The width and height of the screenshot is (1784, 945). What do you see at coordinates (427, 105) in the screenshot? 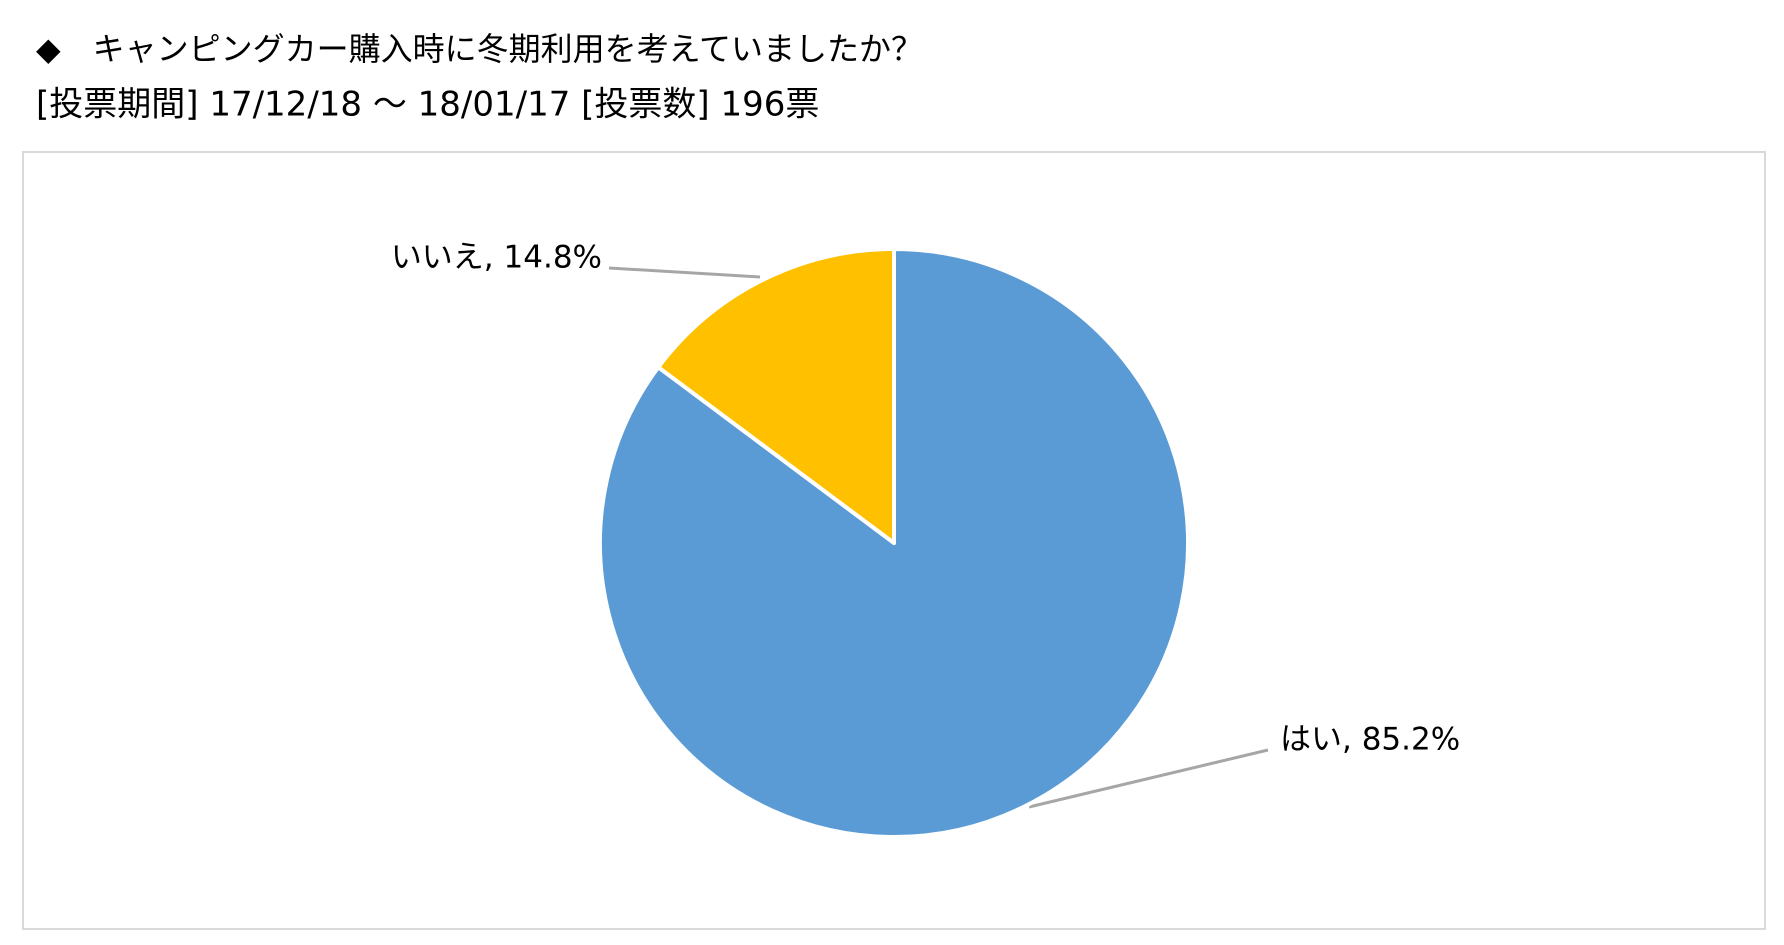
I see `chart-subtitle: [投票期間] 17/12/18 ～ 18/01/17 [投票数] 196票` at bounding box center [427, 105].